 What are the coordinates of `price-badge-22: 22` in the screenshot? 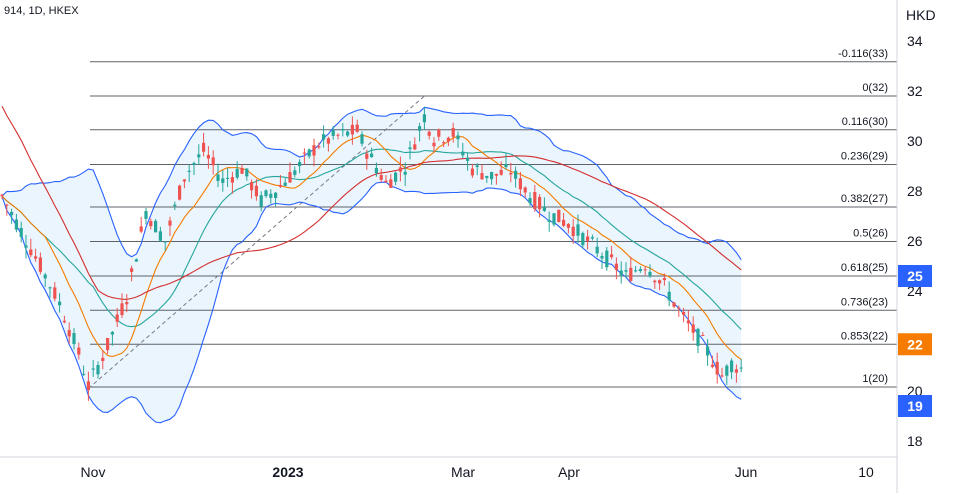 It's located at (915, 344).